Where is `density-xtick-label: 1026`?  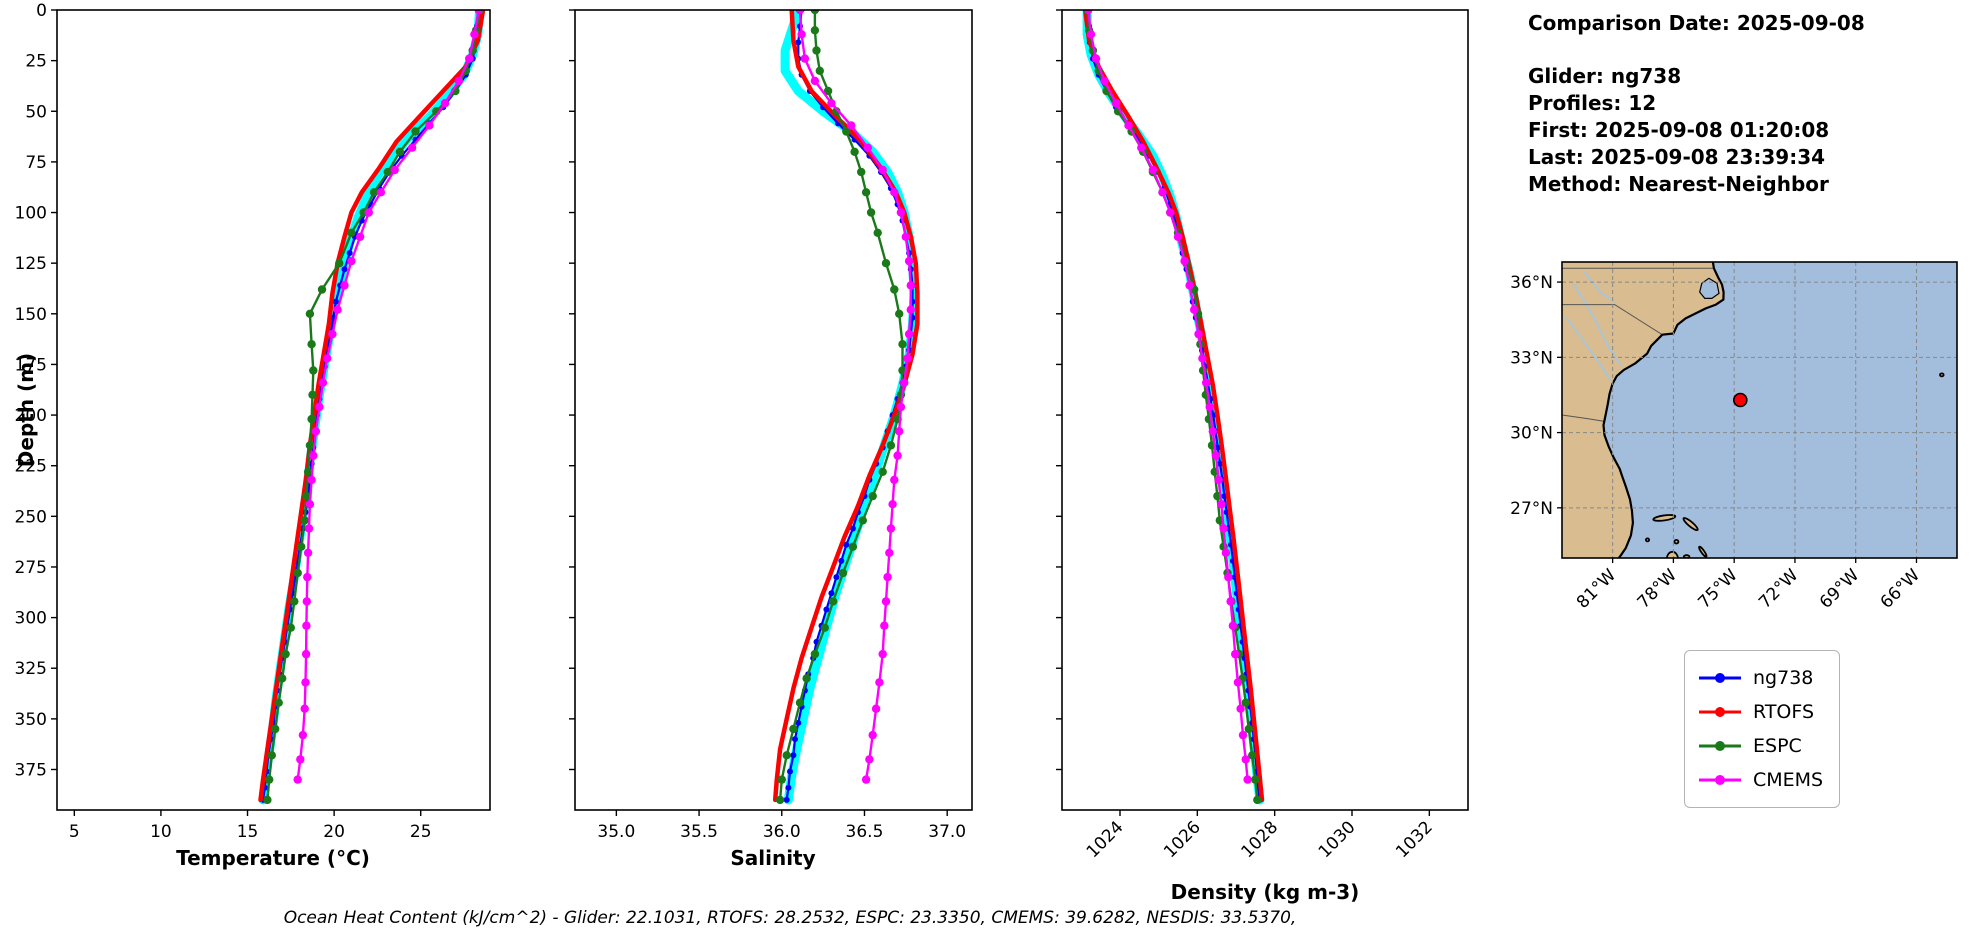
density-xtick-label: 1026 is located at coordinates (1182, 839).